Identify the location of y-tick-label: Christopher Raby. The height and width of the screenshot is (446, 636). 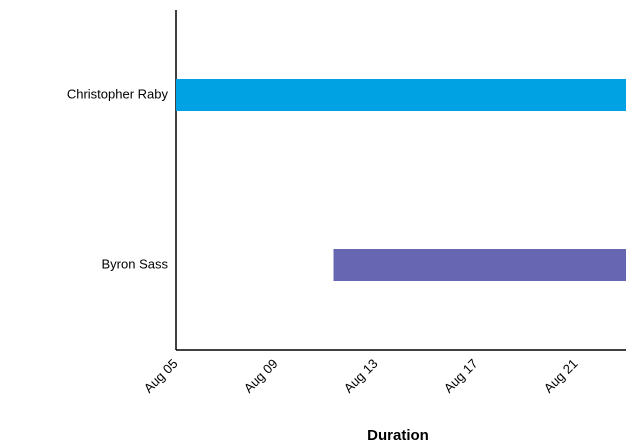
(118, 93).